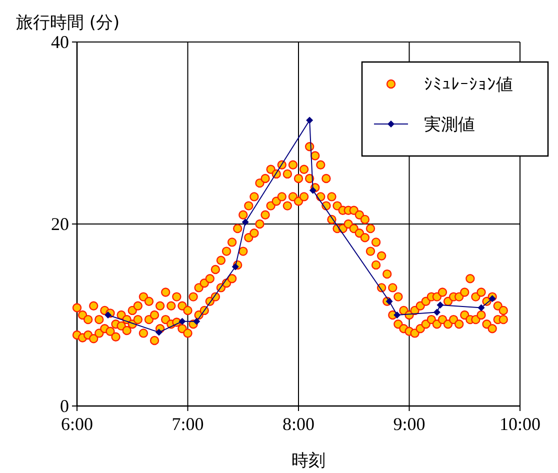  What do you see at coordinates (60, 42) in the screenshot?
I see `y-tick-label: 40` at bounding box center [60, 42].